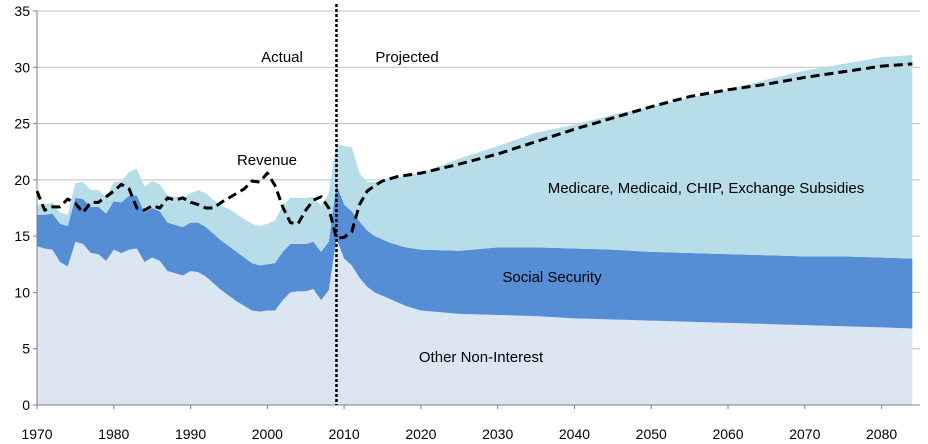  Describe the element at coordinates (574, 434) in the screenshot. I see `x-tick-label-2040: 2040` at that location.